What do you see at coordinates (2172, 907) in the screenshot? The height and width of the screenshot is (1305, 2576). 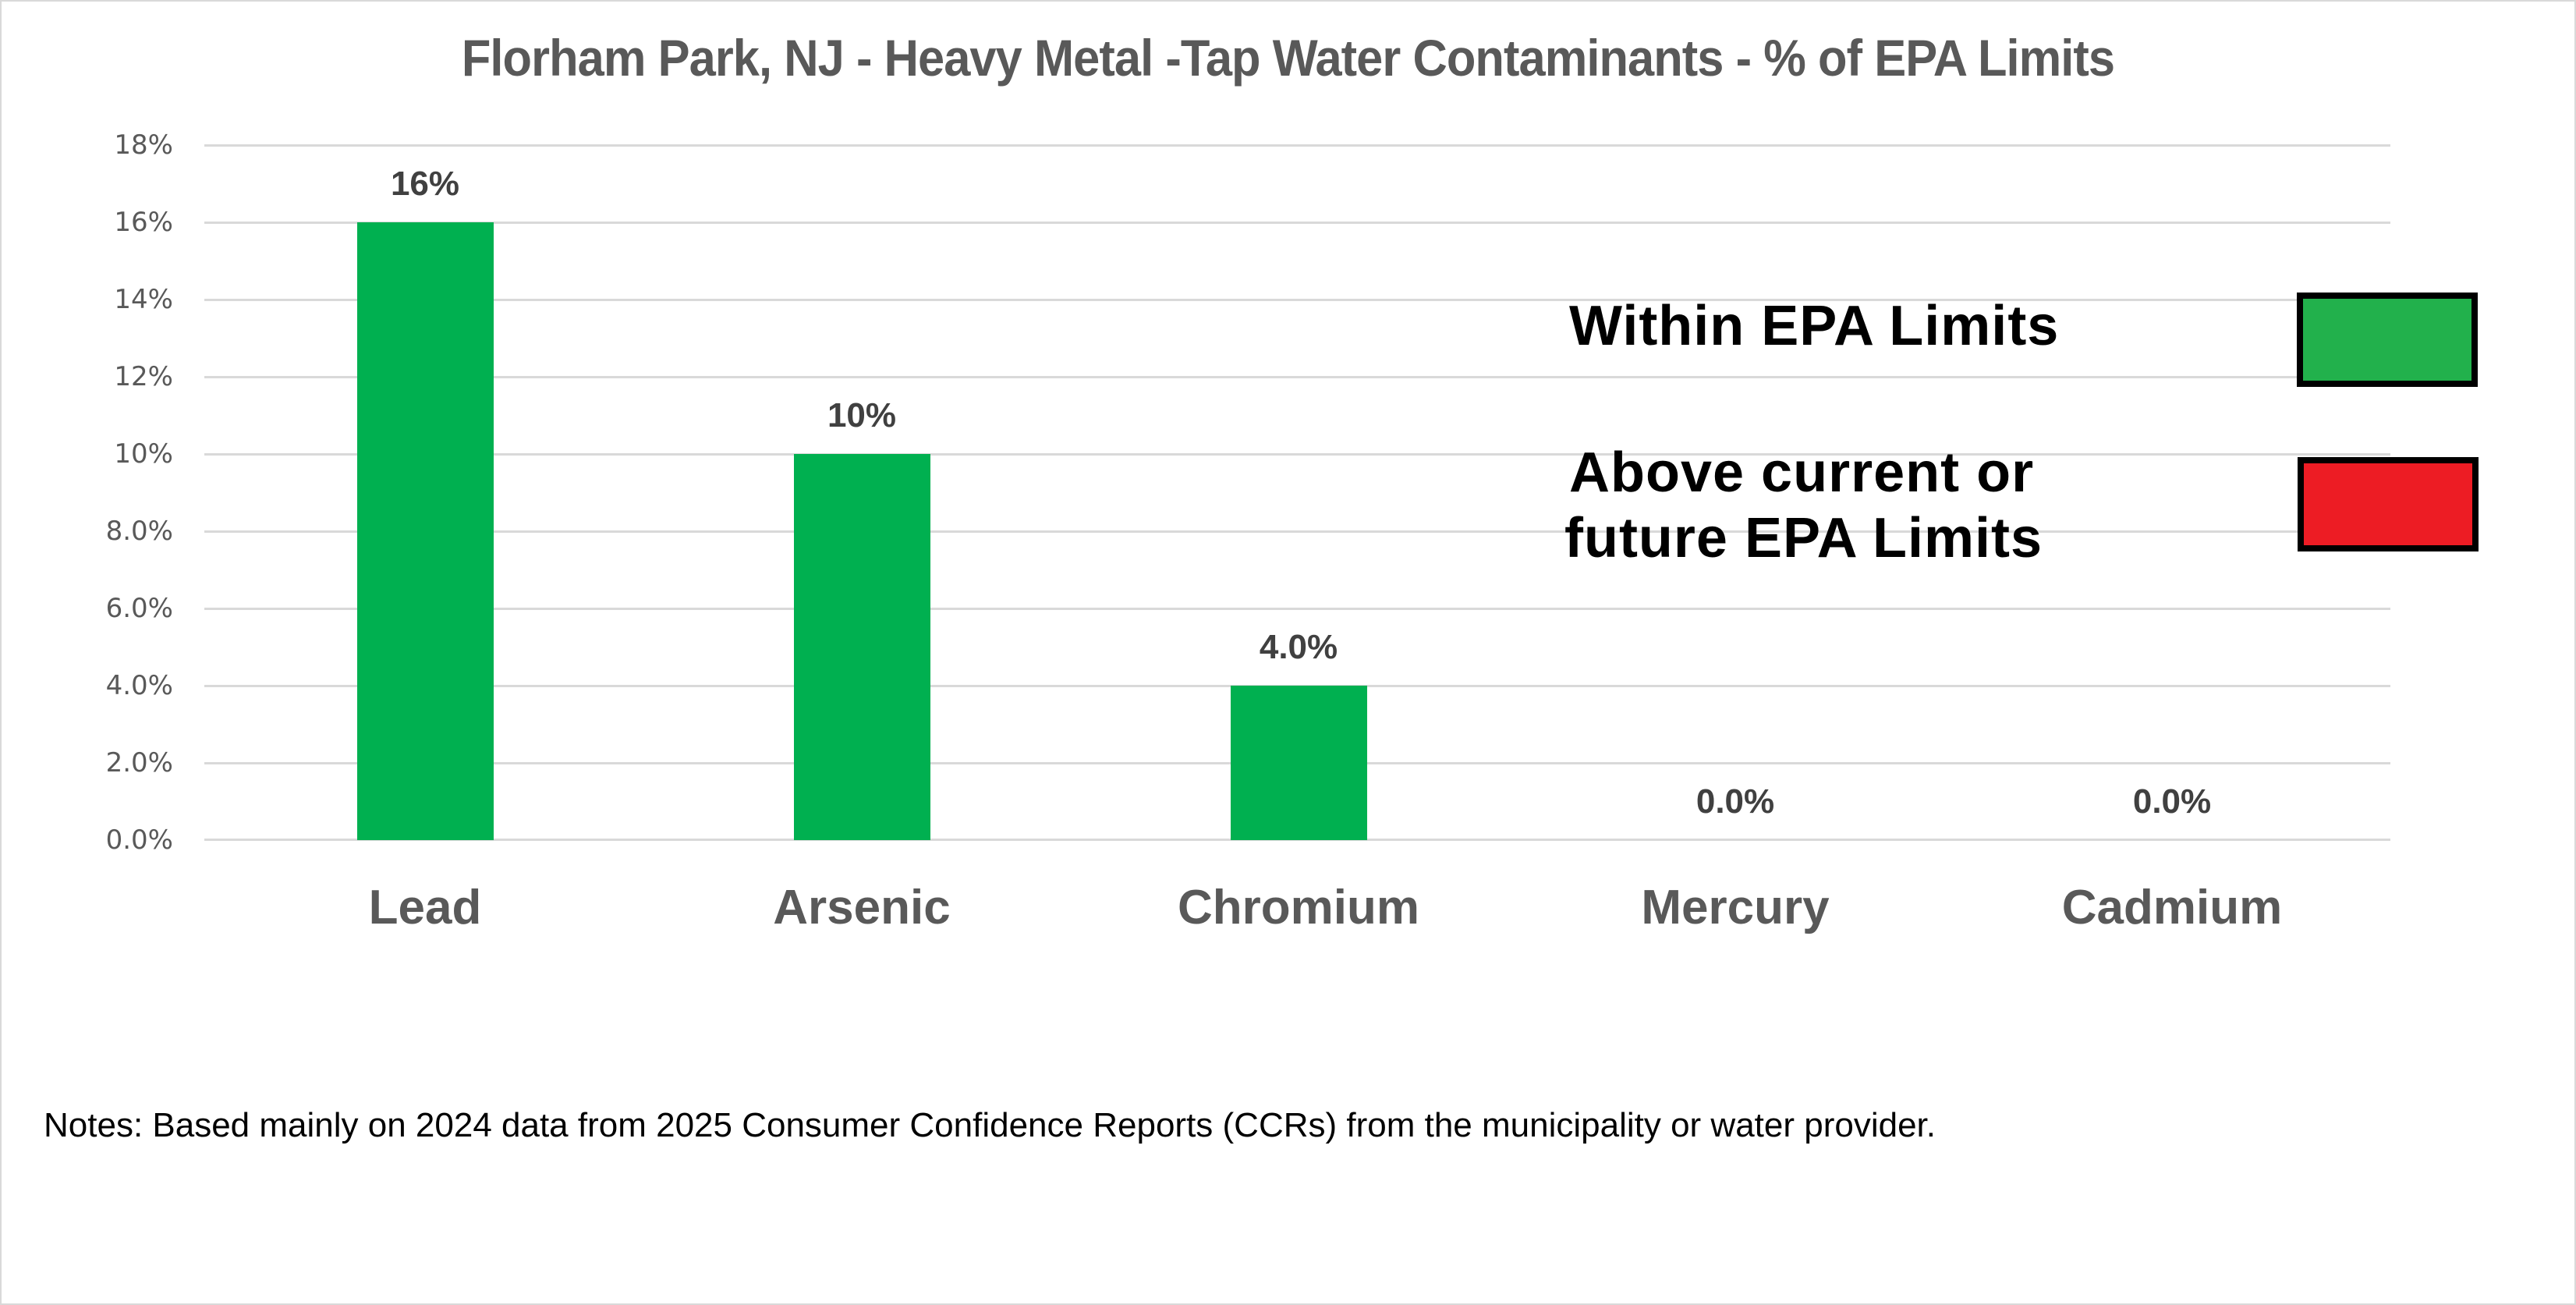 I see `x-label-cadmium: Cadmium` at bounding box center [2172, 907].